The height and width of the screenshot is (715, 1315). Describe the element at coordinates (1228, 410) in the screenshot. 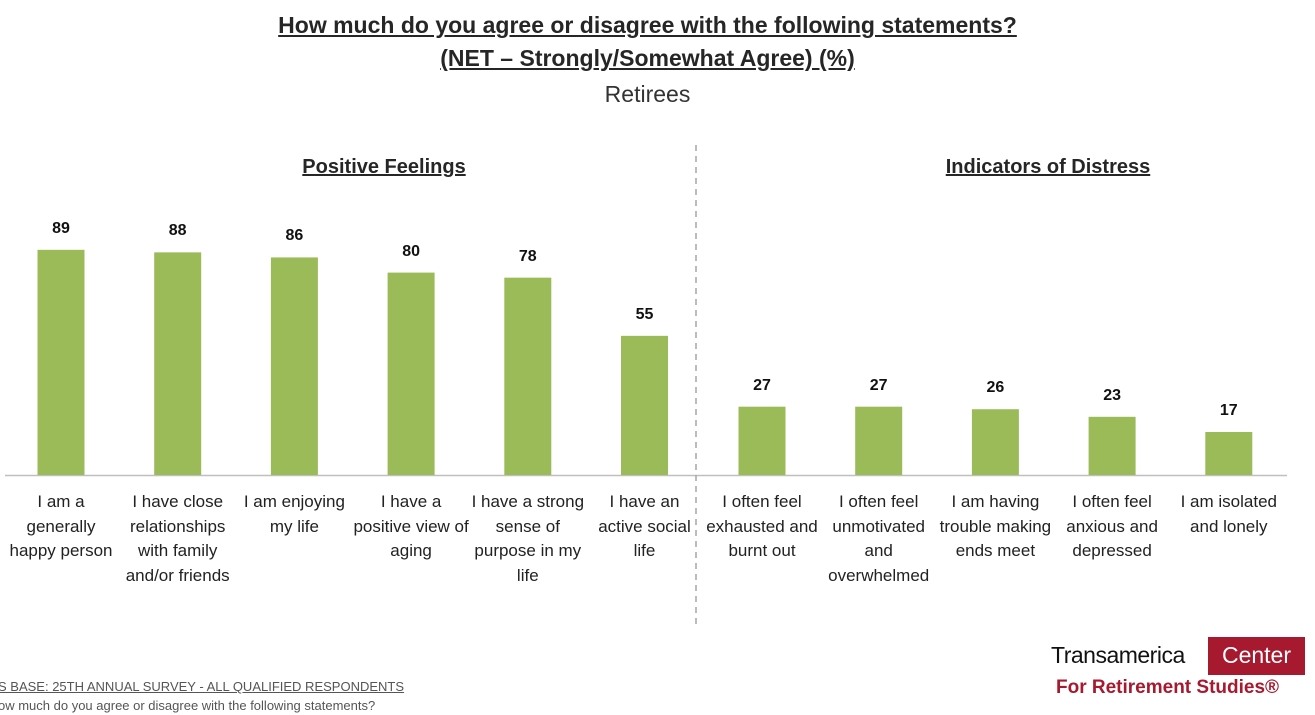

I see `value-label: 17` at that location.